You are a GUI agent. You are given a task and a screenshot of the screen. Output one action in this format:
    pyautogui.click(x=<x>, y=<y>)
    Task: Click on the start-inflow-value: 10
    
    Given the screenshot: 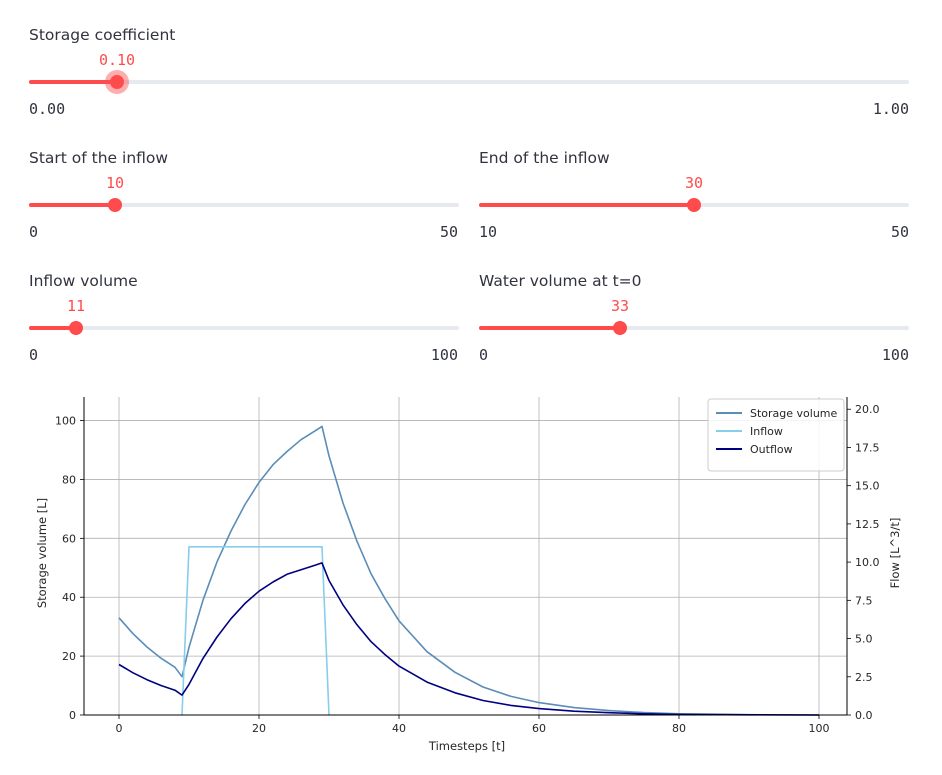 What is the action you would take?
    pyautogui.click(x=115, y=183)
    